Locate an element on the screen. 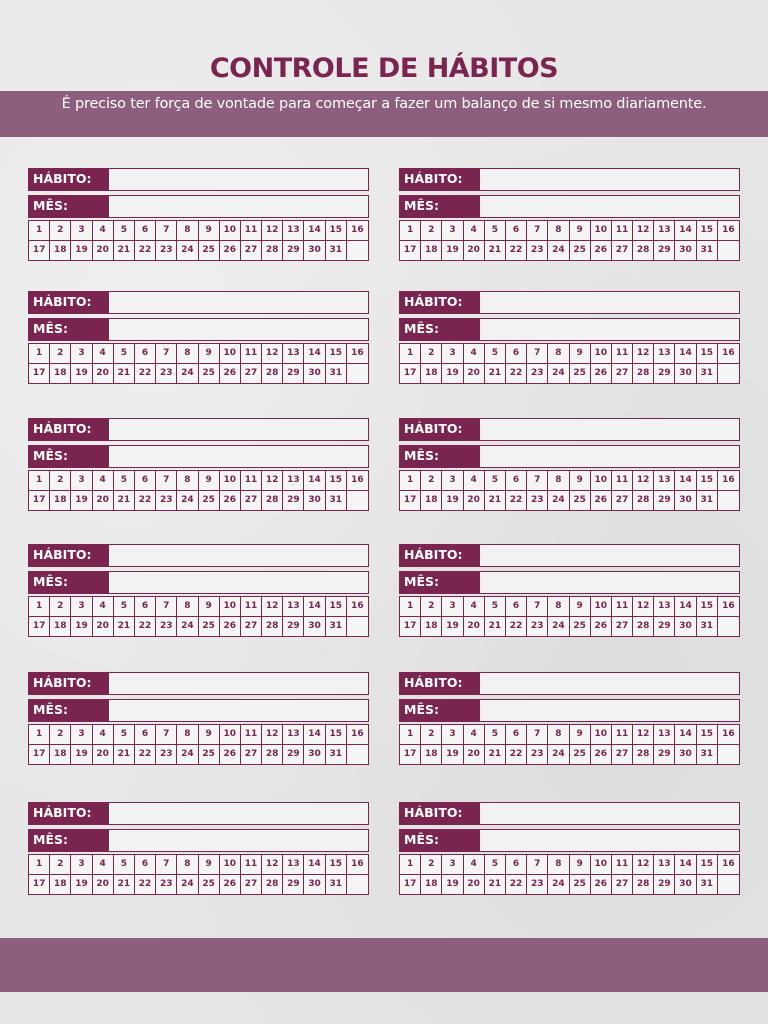 The height and width of the screenshot is (1024, 768). day-cell: 11 is located at coordinates (622, 735).